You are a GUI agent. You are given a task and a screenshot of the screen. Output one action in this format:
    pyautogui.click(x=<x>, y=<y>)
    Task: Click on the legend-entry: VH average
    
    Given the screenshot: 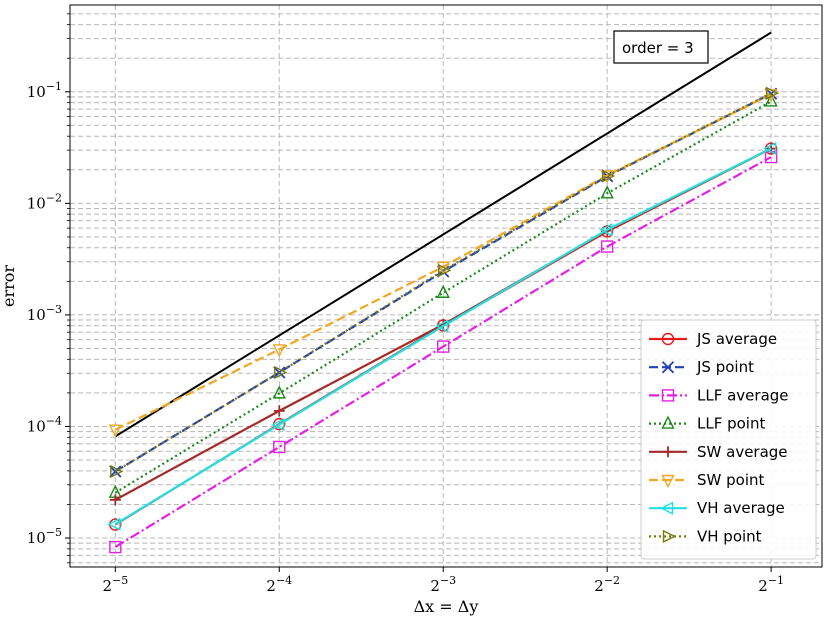 What is the action you would take?
    pyautogui.click(x=717, y=508)
    